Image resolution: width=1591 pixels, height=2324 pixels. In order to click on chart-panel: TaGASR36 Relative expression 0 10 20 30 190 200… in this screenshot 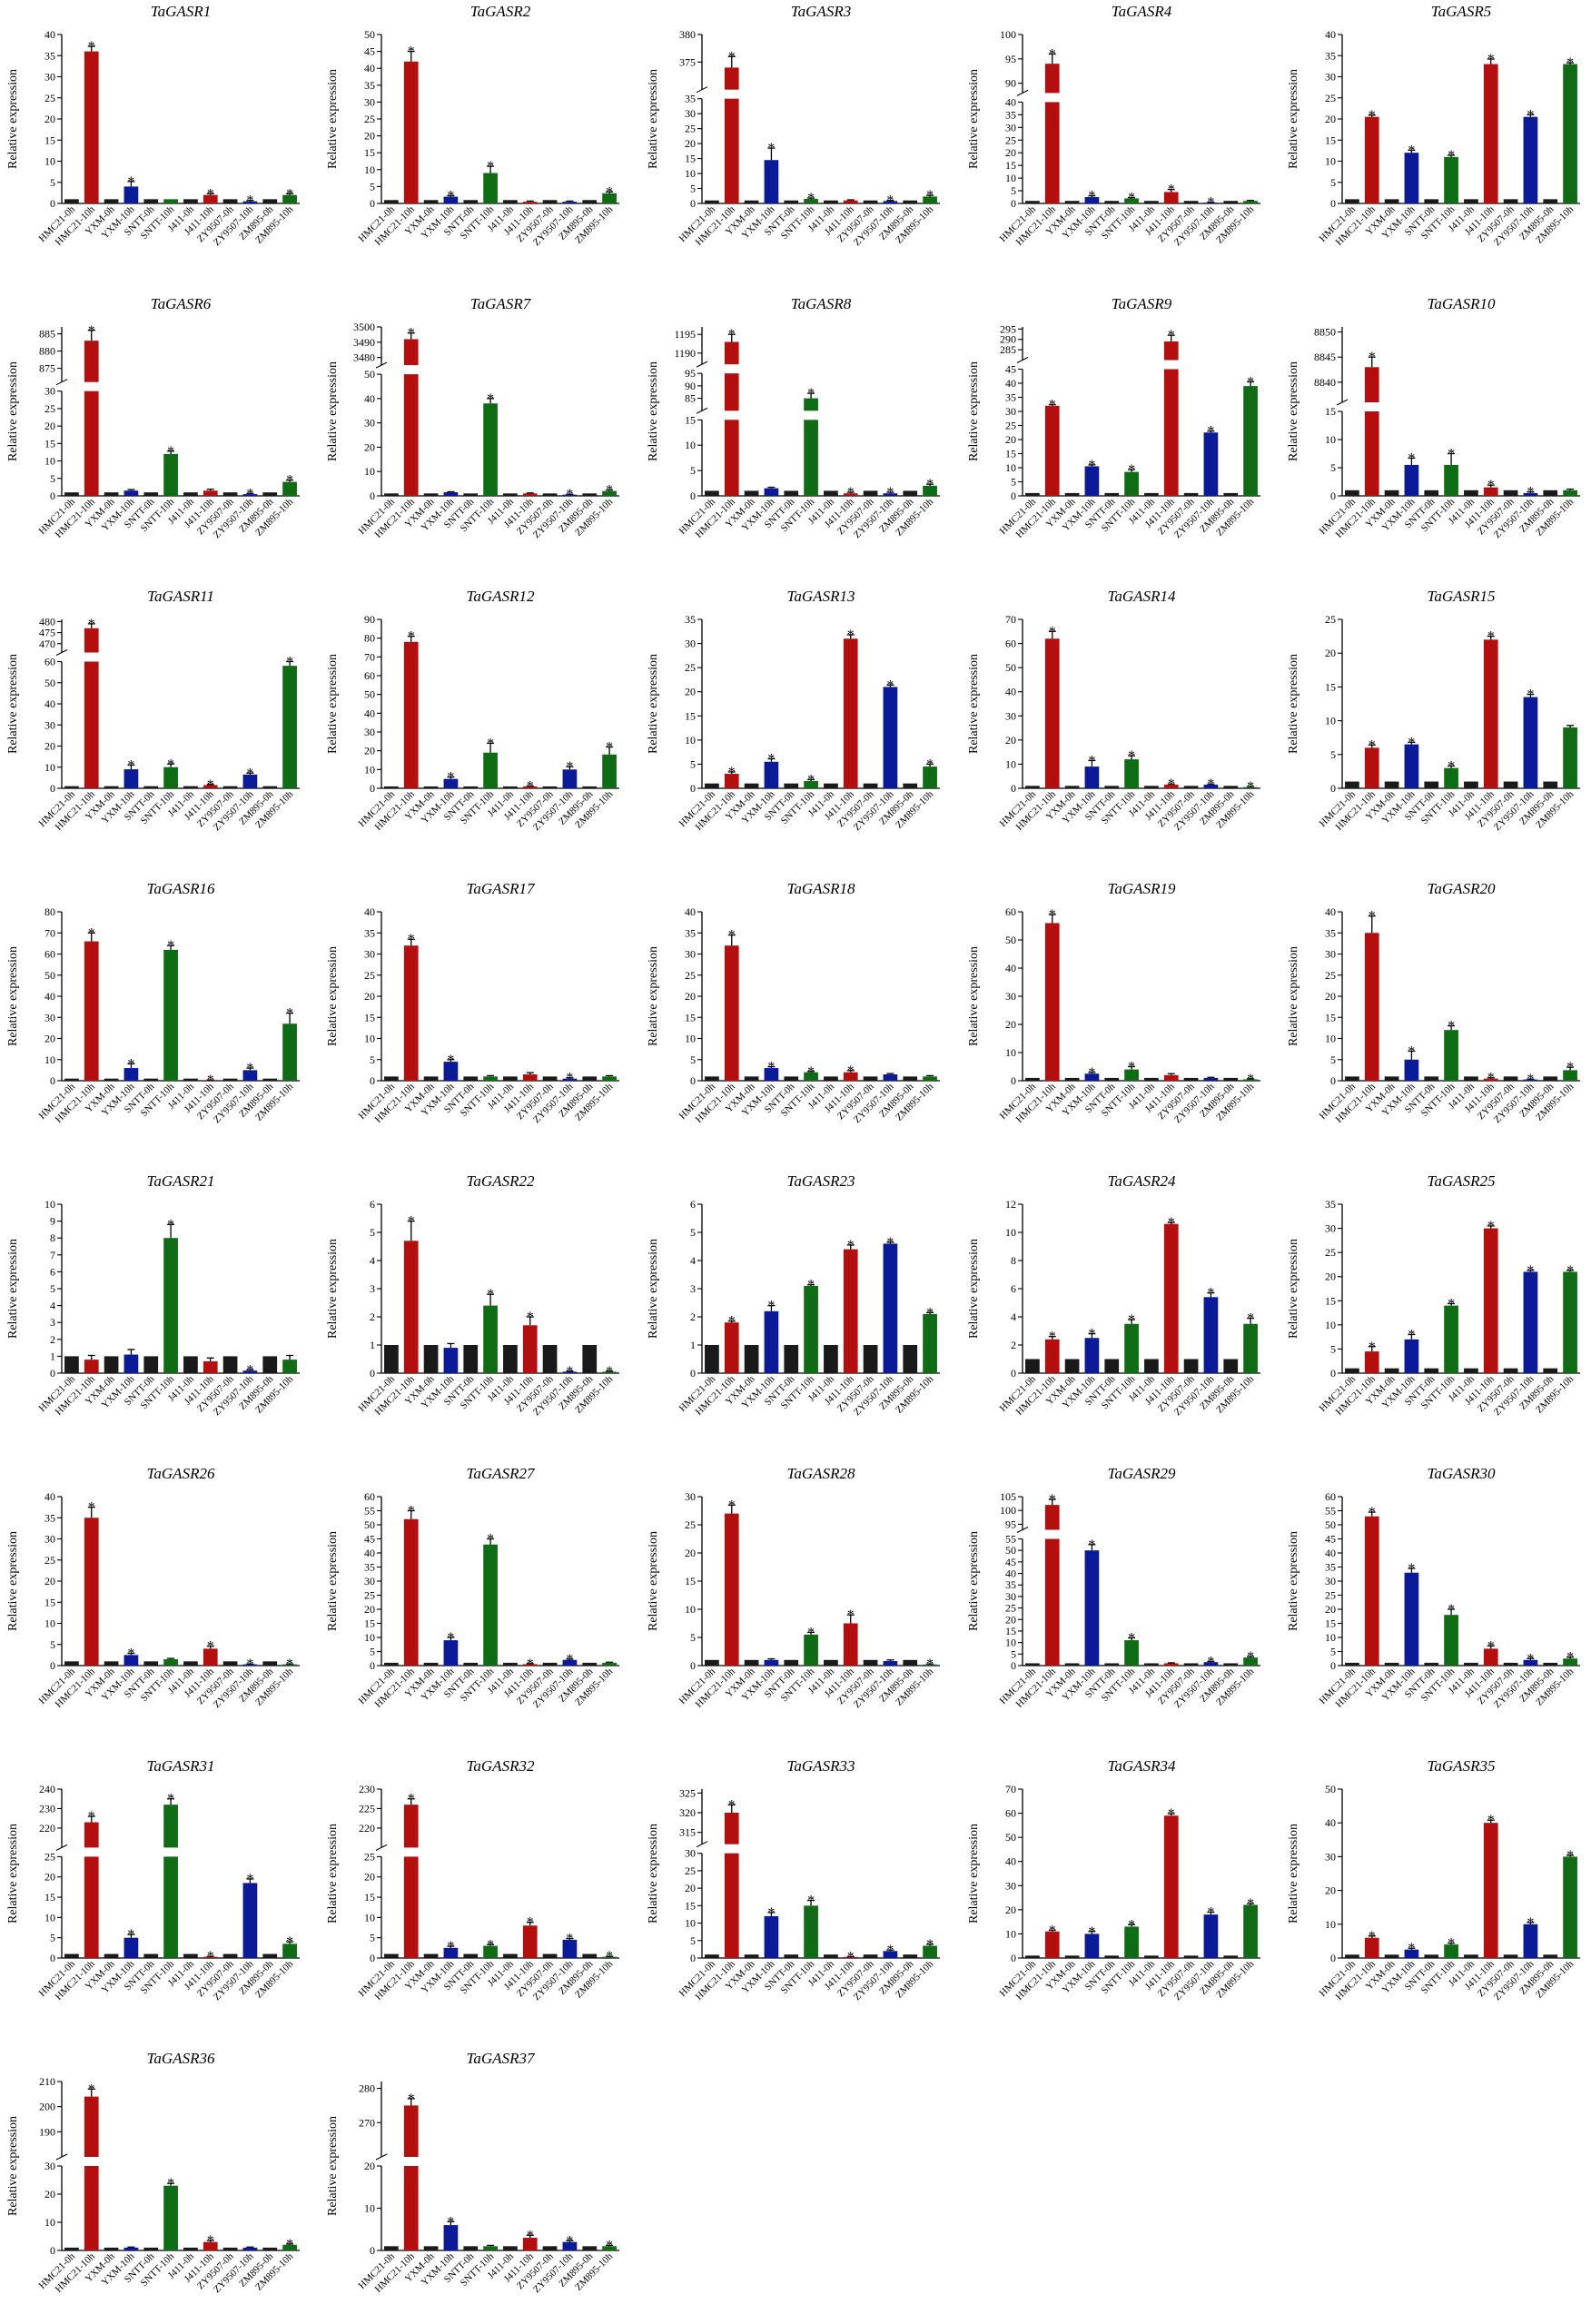, I will do `click(153, 2172)`.